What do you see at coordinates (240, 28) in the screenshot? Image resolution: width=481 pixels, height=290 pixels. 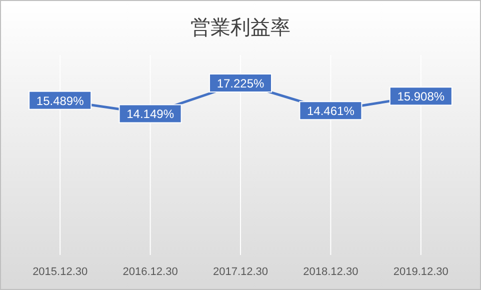 I see `chart-title: 営業利益率` at bounding box center [240, 28].